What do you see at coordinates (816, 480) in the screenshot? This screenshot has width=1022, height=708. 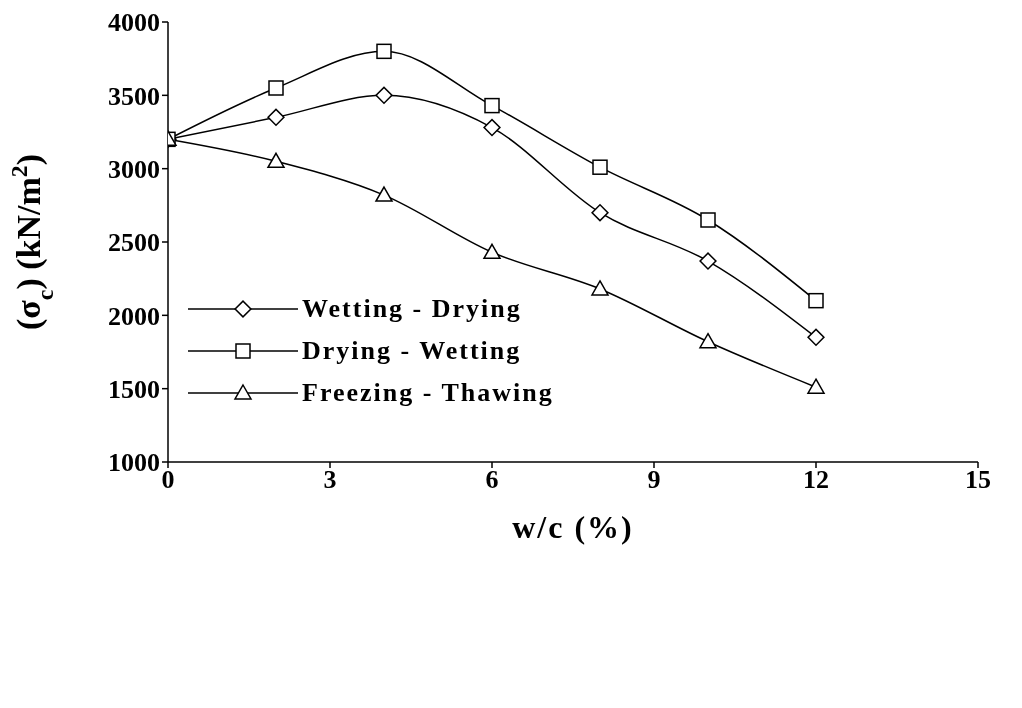 I see `x-tick-label: 12` at bounding box center [816, 480].